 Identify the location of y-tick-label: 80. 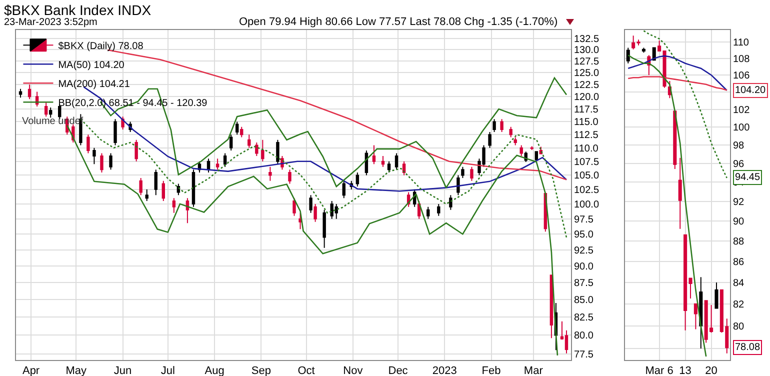
(739, 326).